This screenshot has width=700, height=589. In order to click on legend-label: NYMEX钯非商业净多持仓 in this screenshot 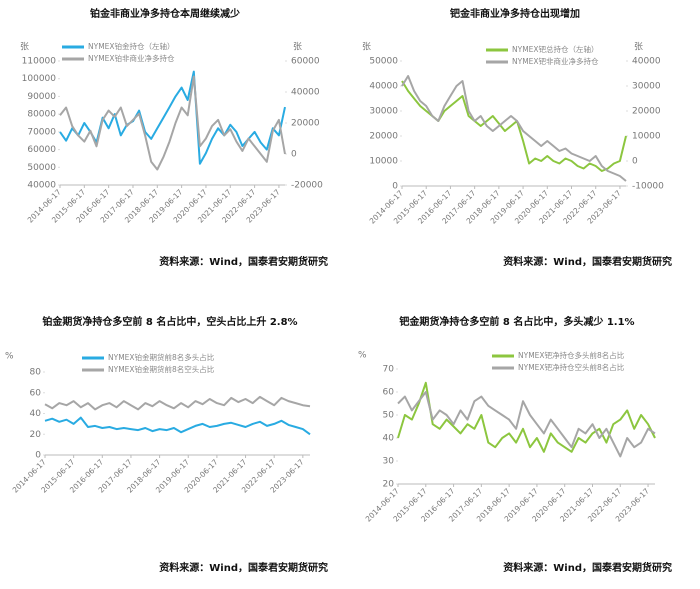, I will do `click(555, 61)`.